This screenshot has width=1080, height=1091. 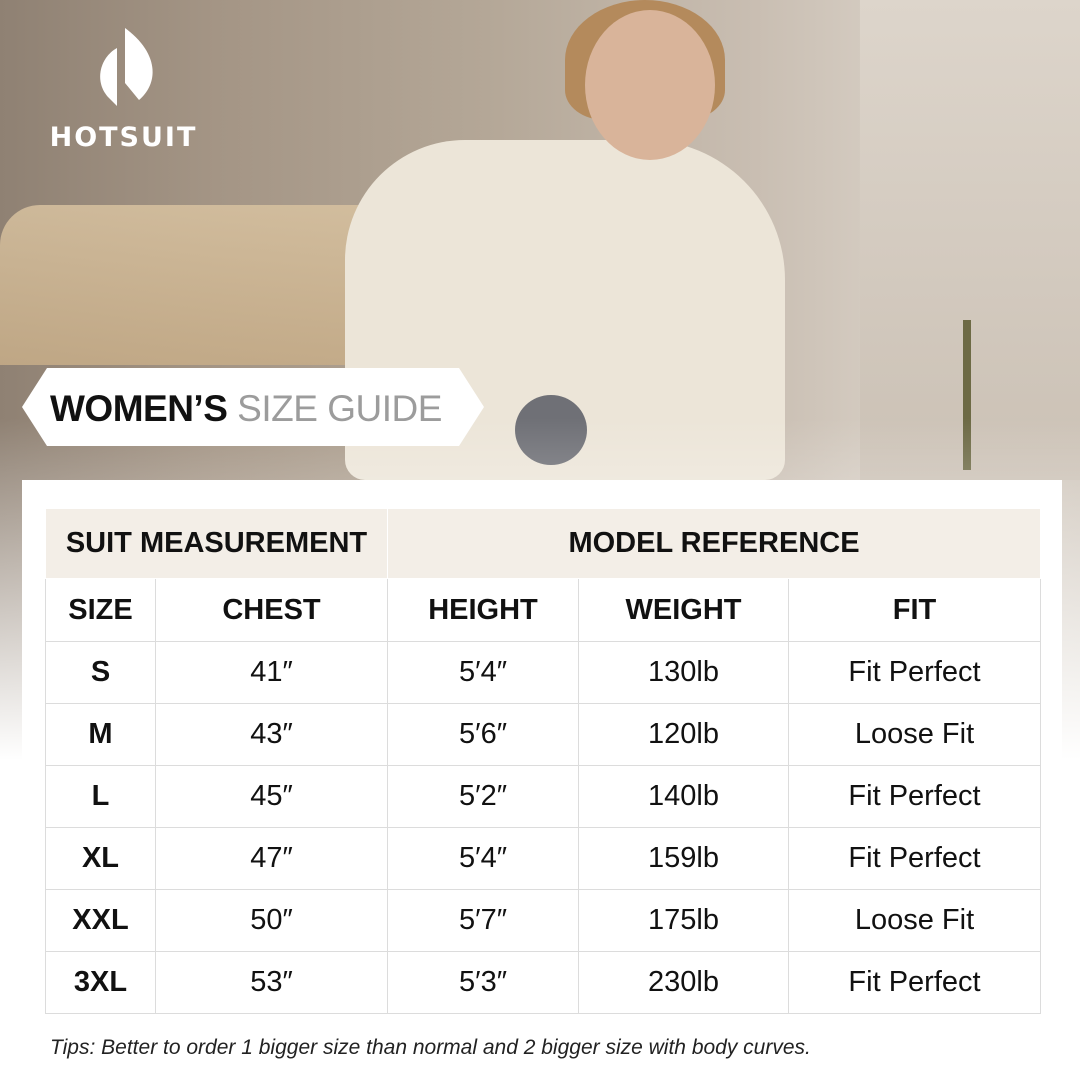 I want to click on col-size: SIZE, so click(x=100, y=610).